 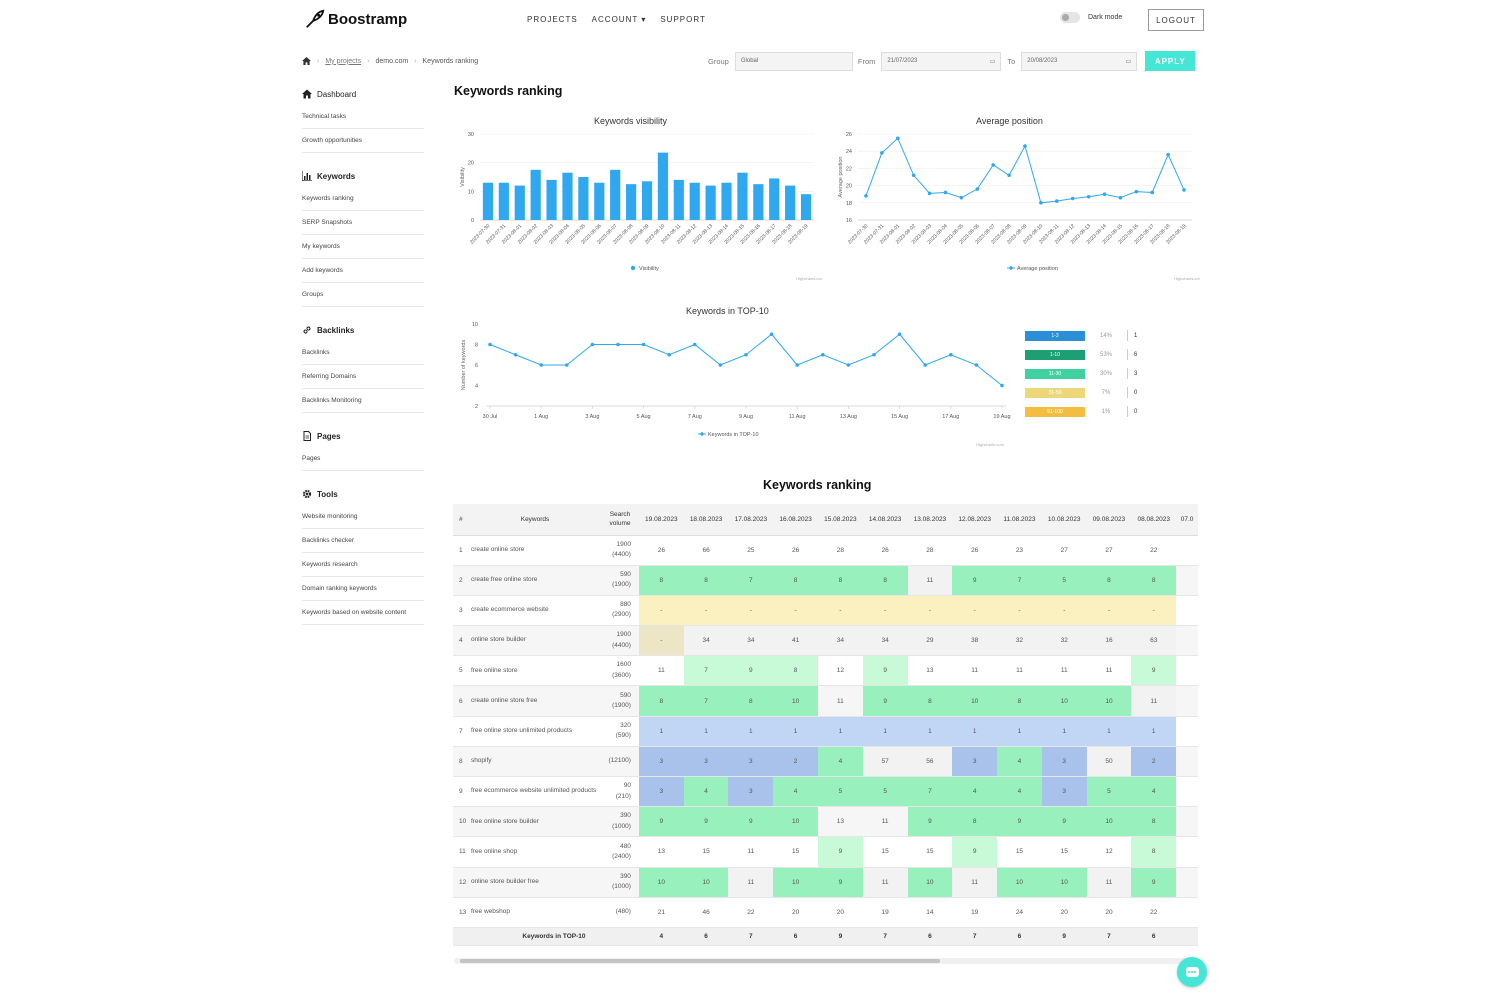 I want to click on sidebar-item-website-monitoring: Website monitoring, so click(x=363, y=517).